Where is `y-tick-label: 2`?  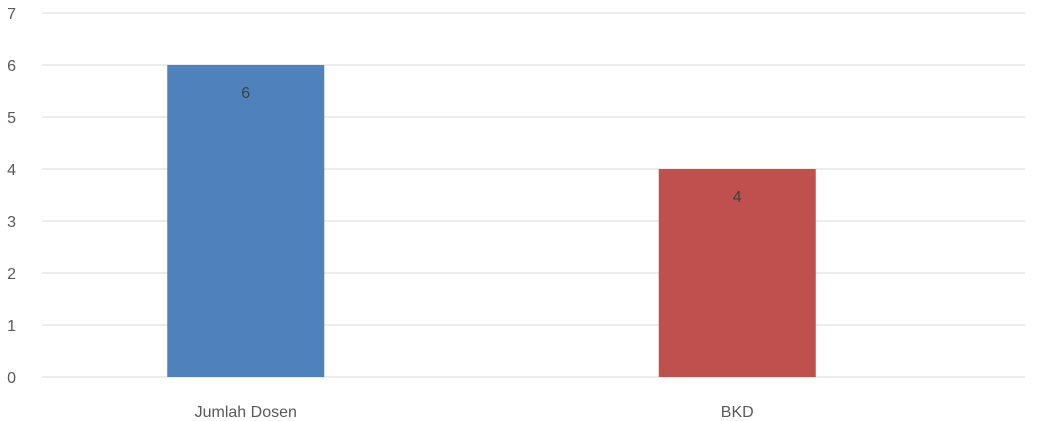 y-tick-label: 2 is located at coordinates (11, 274).